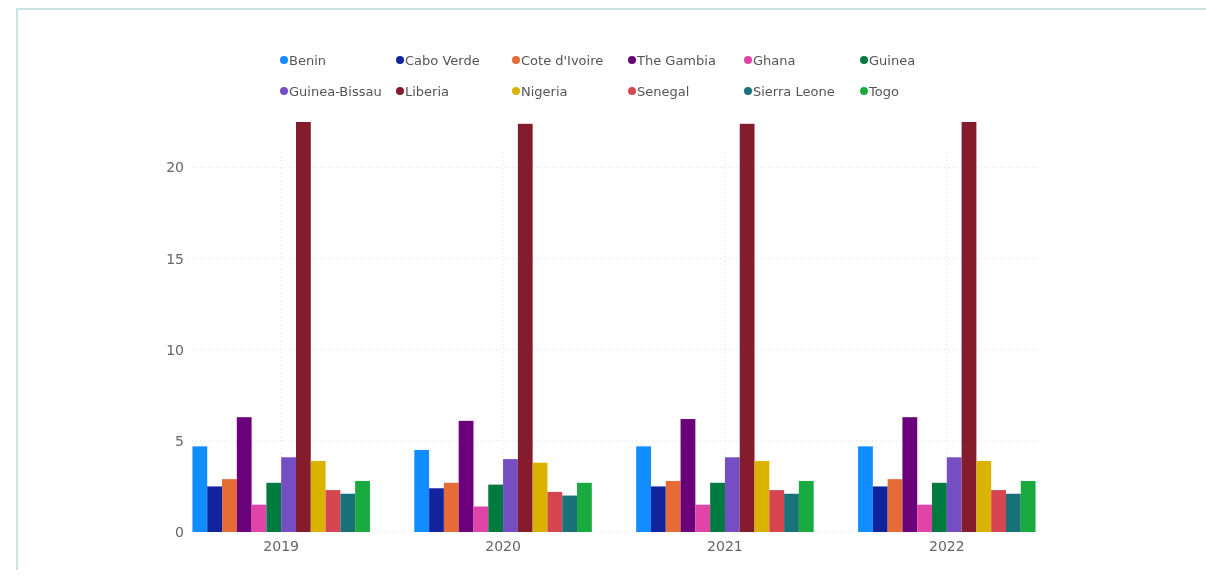  I want to click on legend-label: Togo, so click(883, 91).